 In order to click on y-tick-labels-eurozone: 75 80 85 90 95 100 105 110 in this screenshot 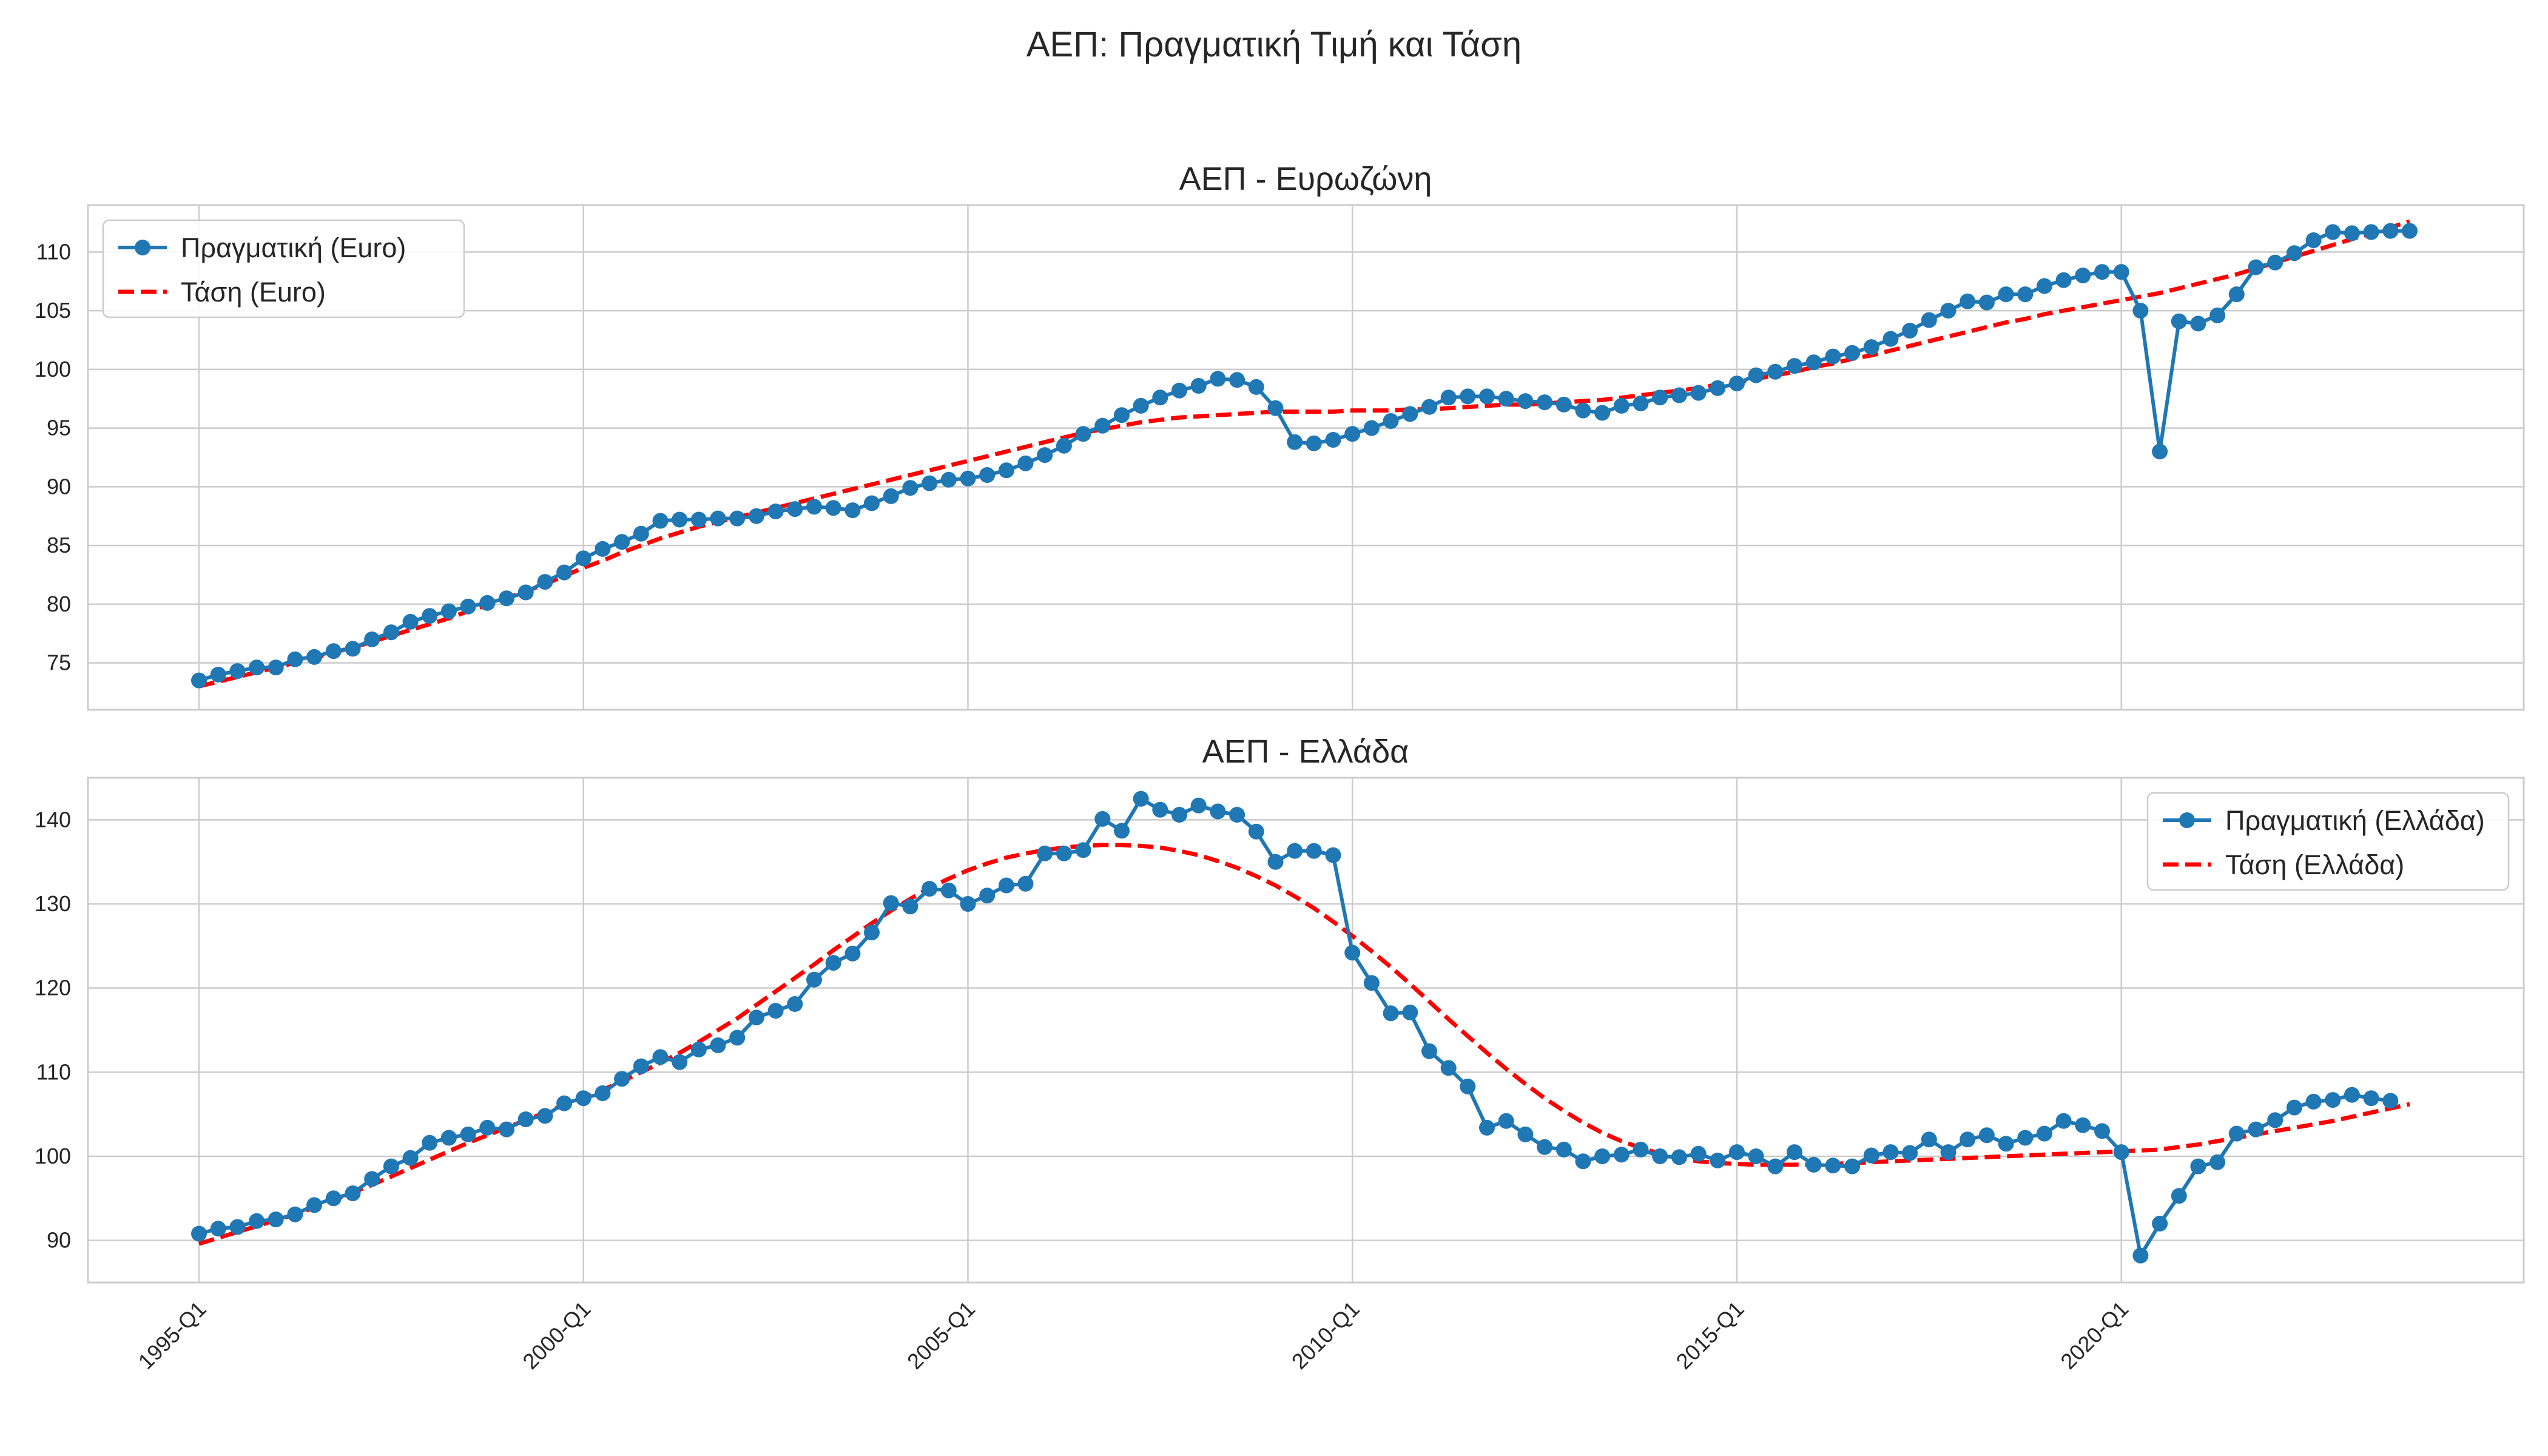, I will do `click(53, 457)`.